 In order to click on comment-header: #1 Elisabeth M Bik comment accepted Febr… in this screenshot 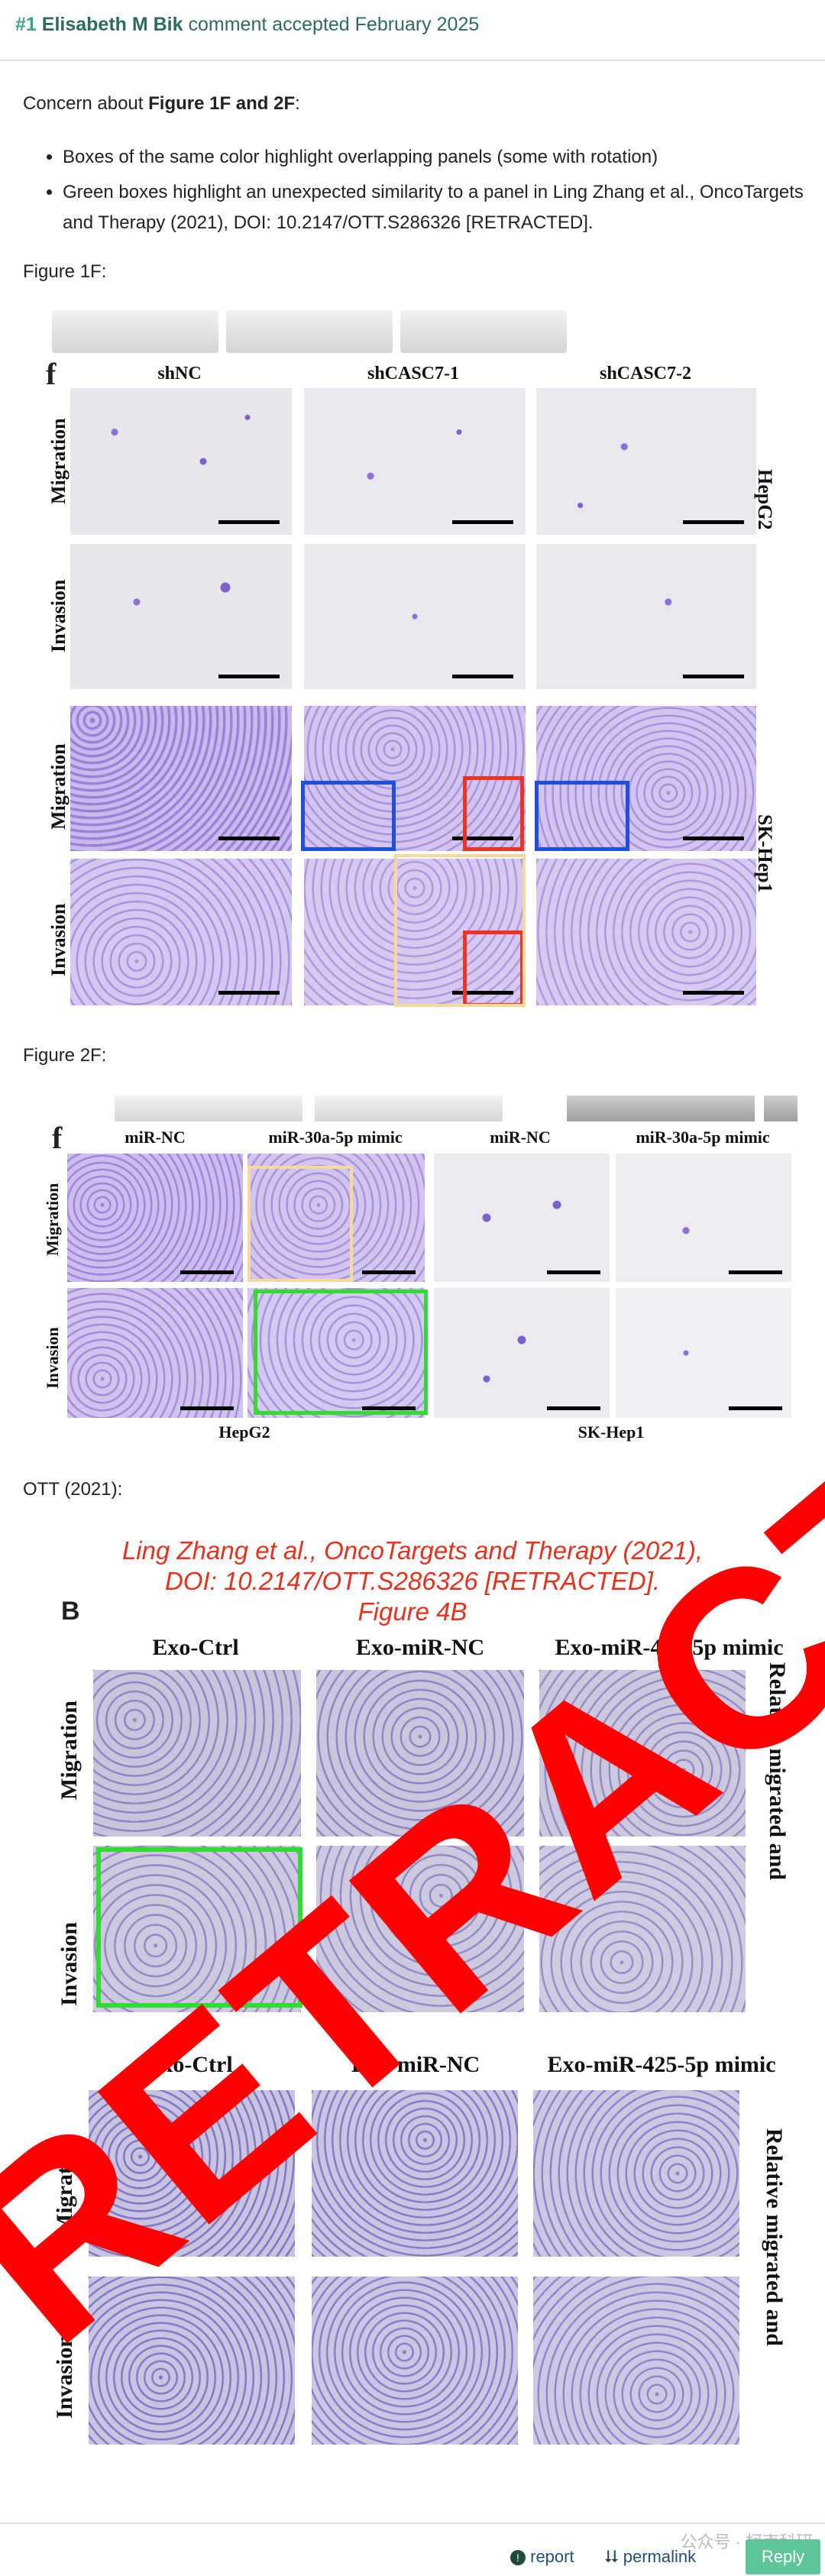, I will do `click(247, 25)`.